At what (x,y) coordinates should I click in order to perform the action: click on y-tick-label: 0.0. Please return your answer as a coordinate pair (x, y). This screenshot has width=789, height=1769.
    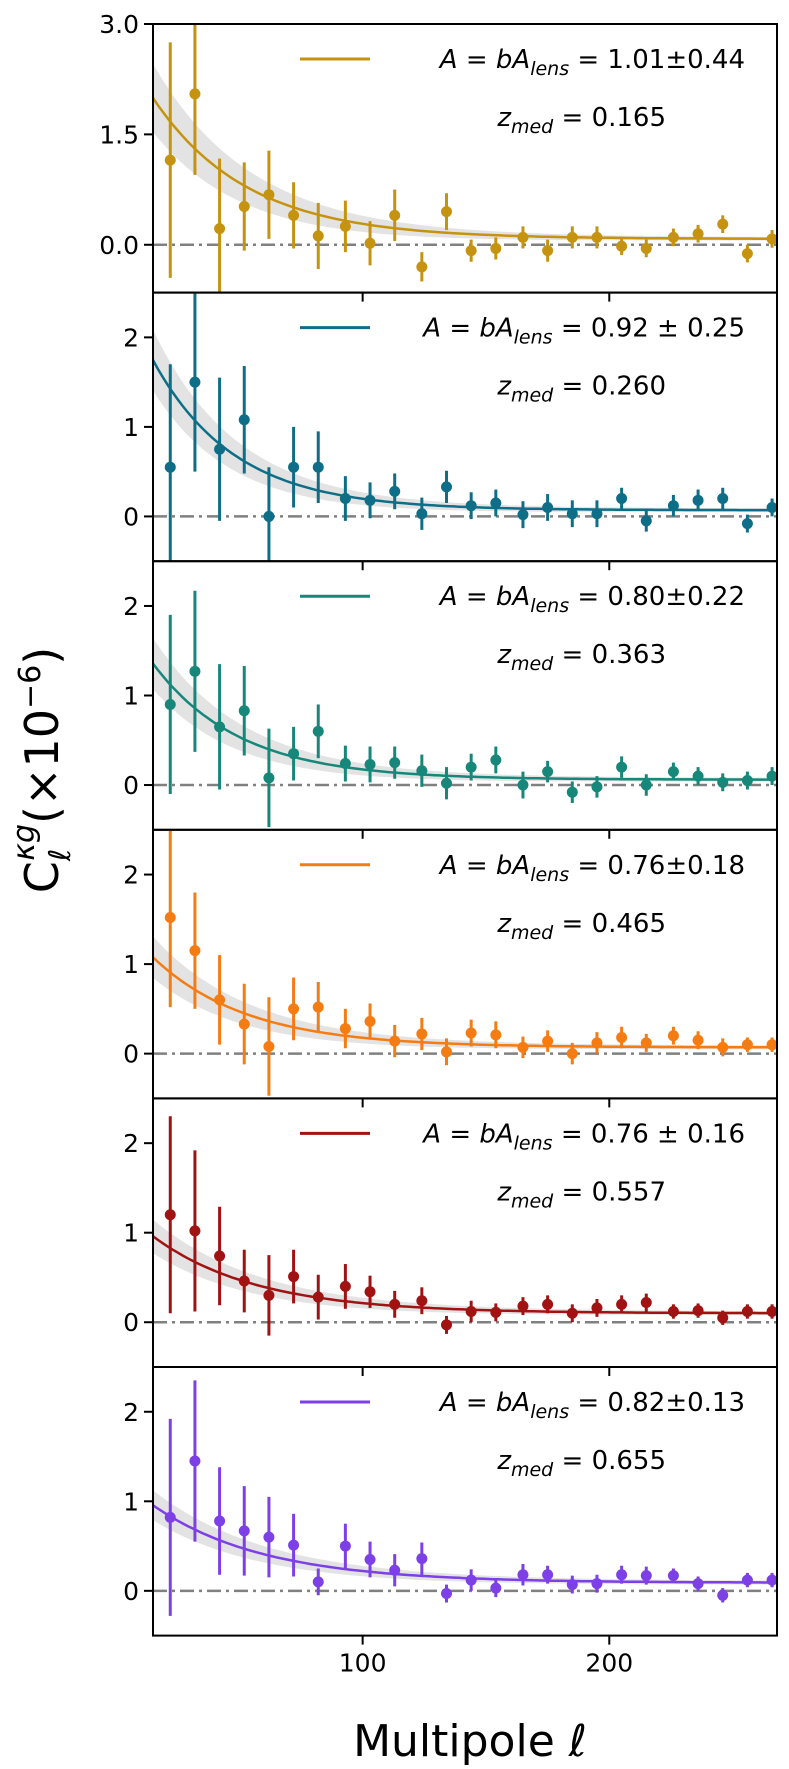
    Looking at the image, I should click on (119, 245).